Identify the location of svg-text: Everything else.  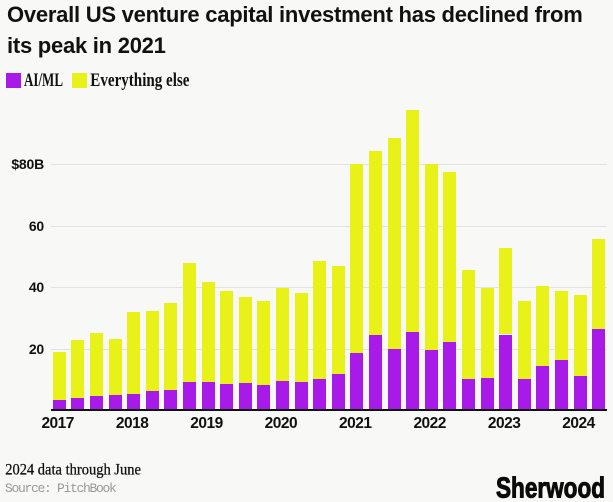
(139, 80).